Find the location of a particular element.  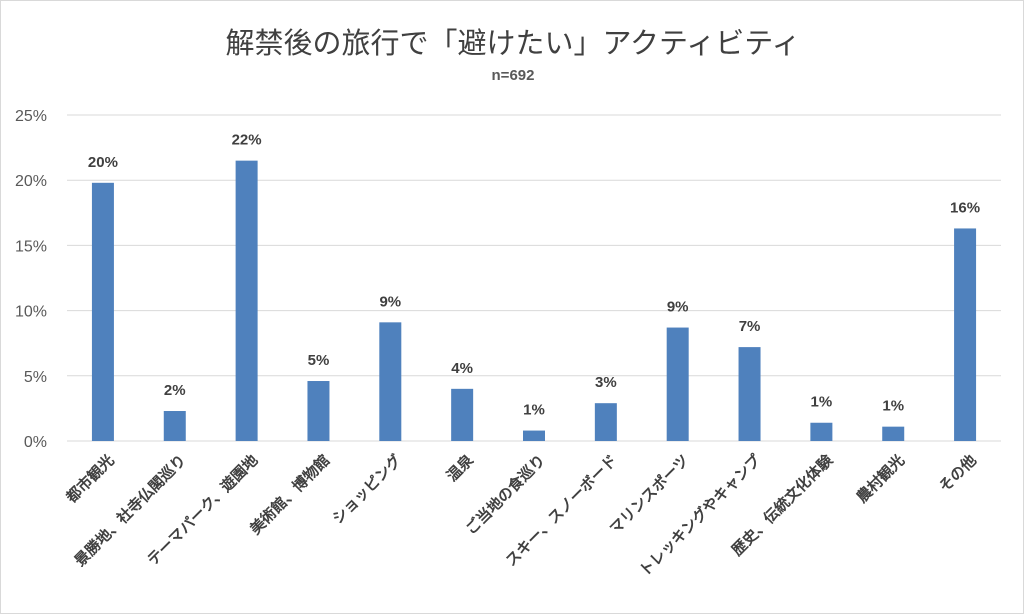

data-label: 2% is located at coordinates (175, 390).